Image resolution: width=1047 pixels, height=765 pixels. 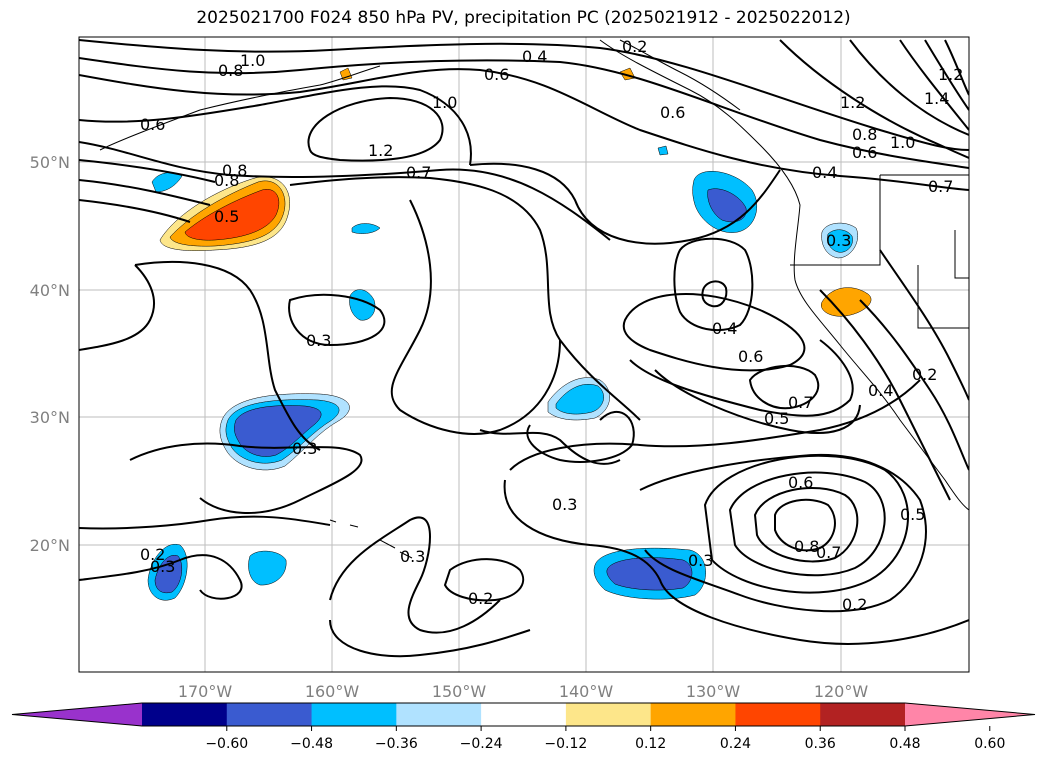 I want to click on lon-label: 170°W, so click(x=205, y=691).